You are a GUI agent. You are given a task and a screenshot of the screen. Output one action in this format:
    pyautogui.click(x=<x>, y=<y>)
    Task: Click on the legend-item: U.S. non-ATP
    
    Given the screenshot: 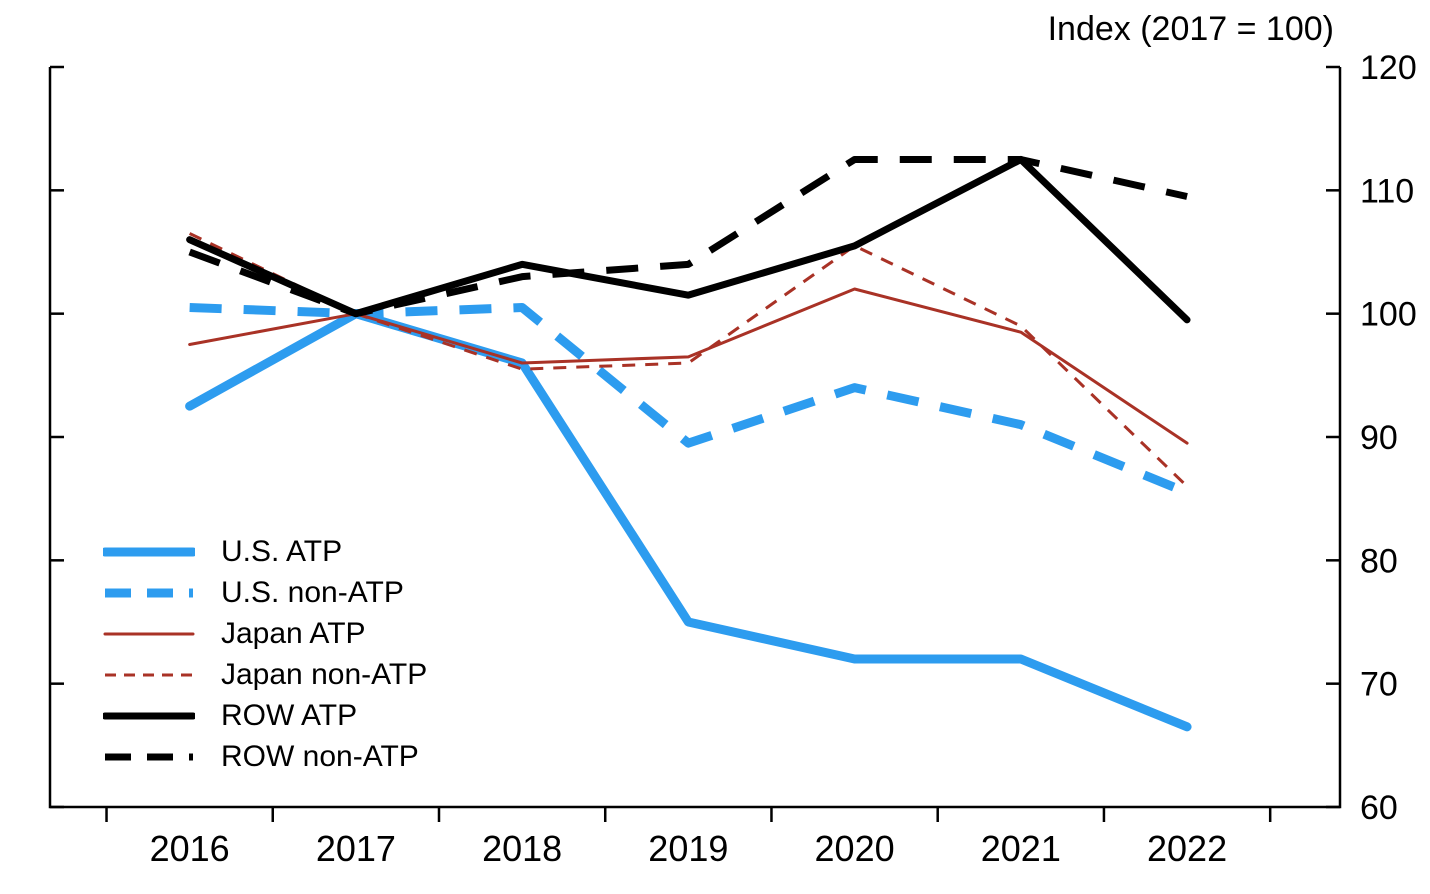 What is the action you would take?
    pyautogui.click(x=265, y=592)
    